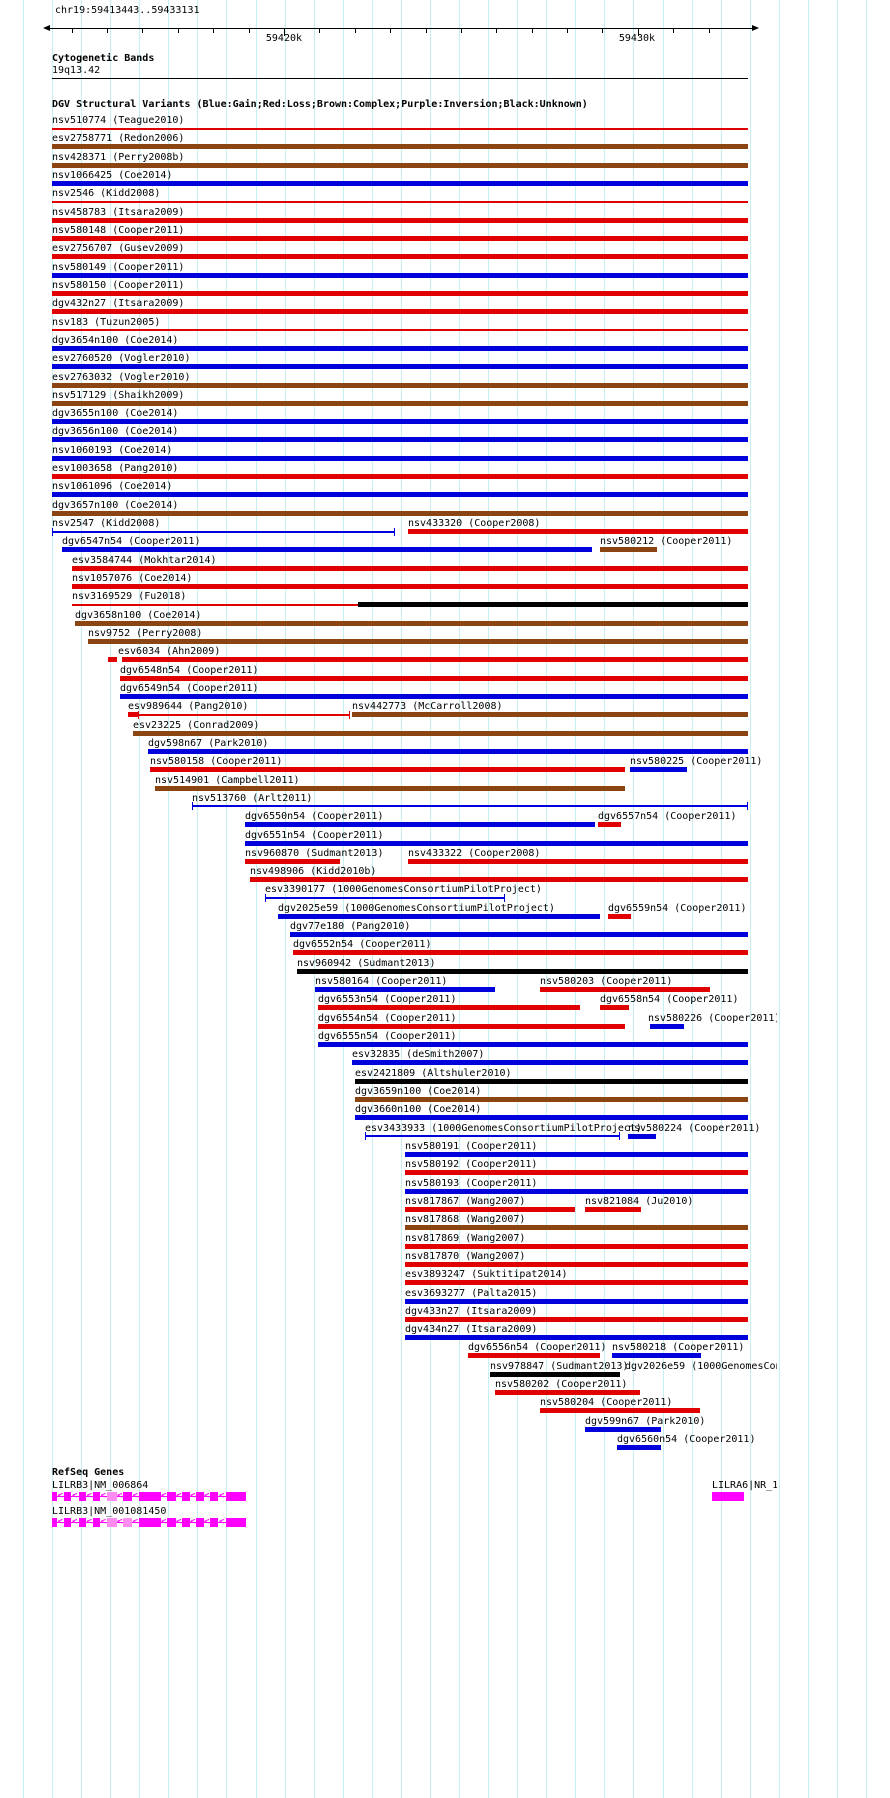 Image resolution: width=890 pixels, height=1798 pixels. Describe the element at coordinates (106, 194) in the screenshot. I see `variant-label: nsv2546 (Kidd2008)` at that location.